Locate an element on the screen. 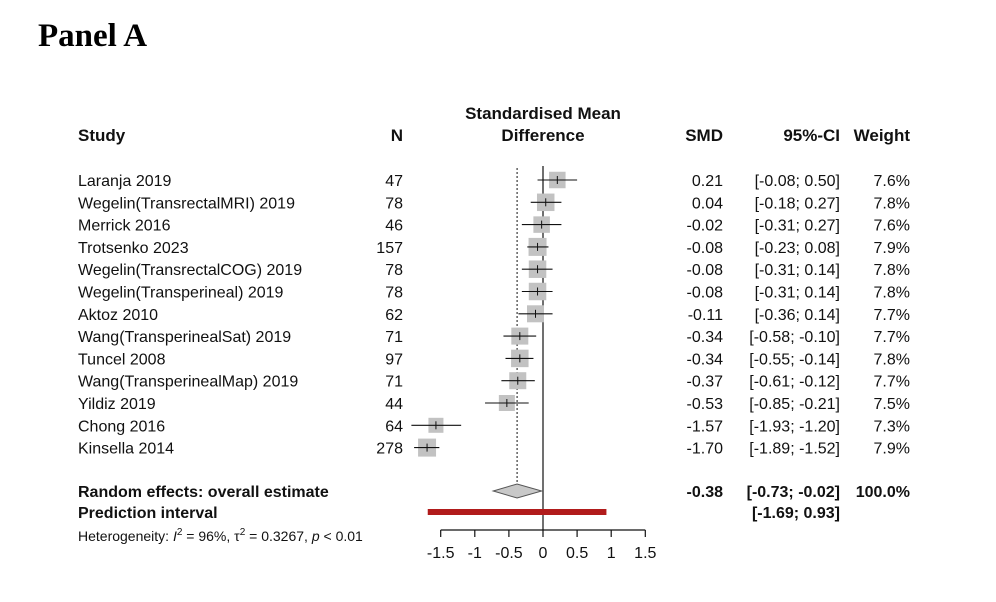 Image resolution: width=996 pixels, height=602 pixels. study-ci: [-0.61; -0.12] is located at coordinates (794, 382).